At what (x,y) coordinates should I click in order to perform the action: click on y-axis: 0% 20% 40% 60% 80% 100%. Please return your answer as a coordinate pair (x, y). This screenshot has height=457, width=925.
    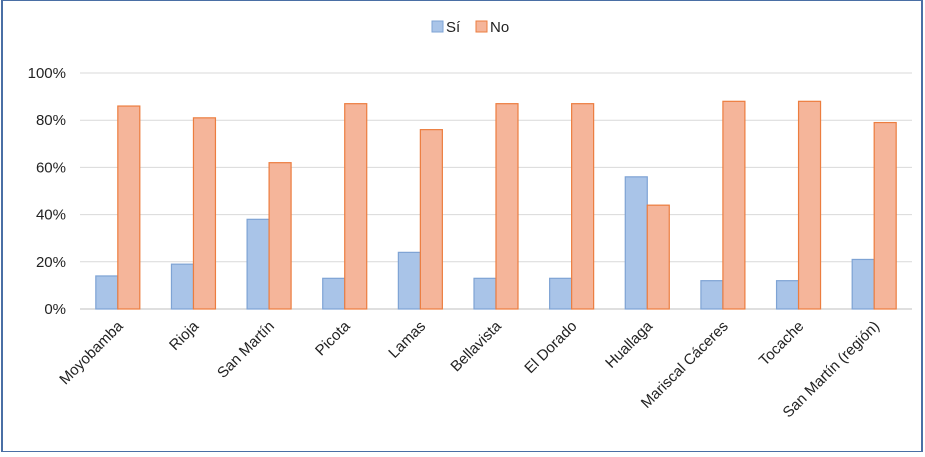
    Looking at the image, I should click on (47, 191).